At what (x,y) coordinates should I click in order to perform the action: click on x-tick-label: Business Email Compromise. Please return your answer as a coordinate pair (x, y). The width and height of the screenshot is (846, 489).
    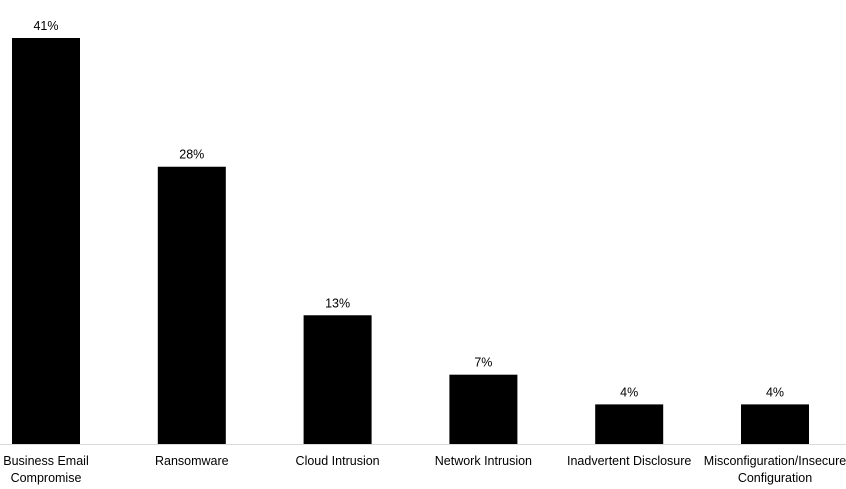
    Looking at the image, I should click on (46, 469).